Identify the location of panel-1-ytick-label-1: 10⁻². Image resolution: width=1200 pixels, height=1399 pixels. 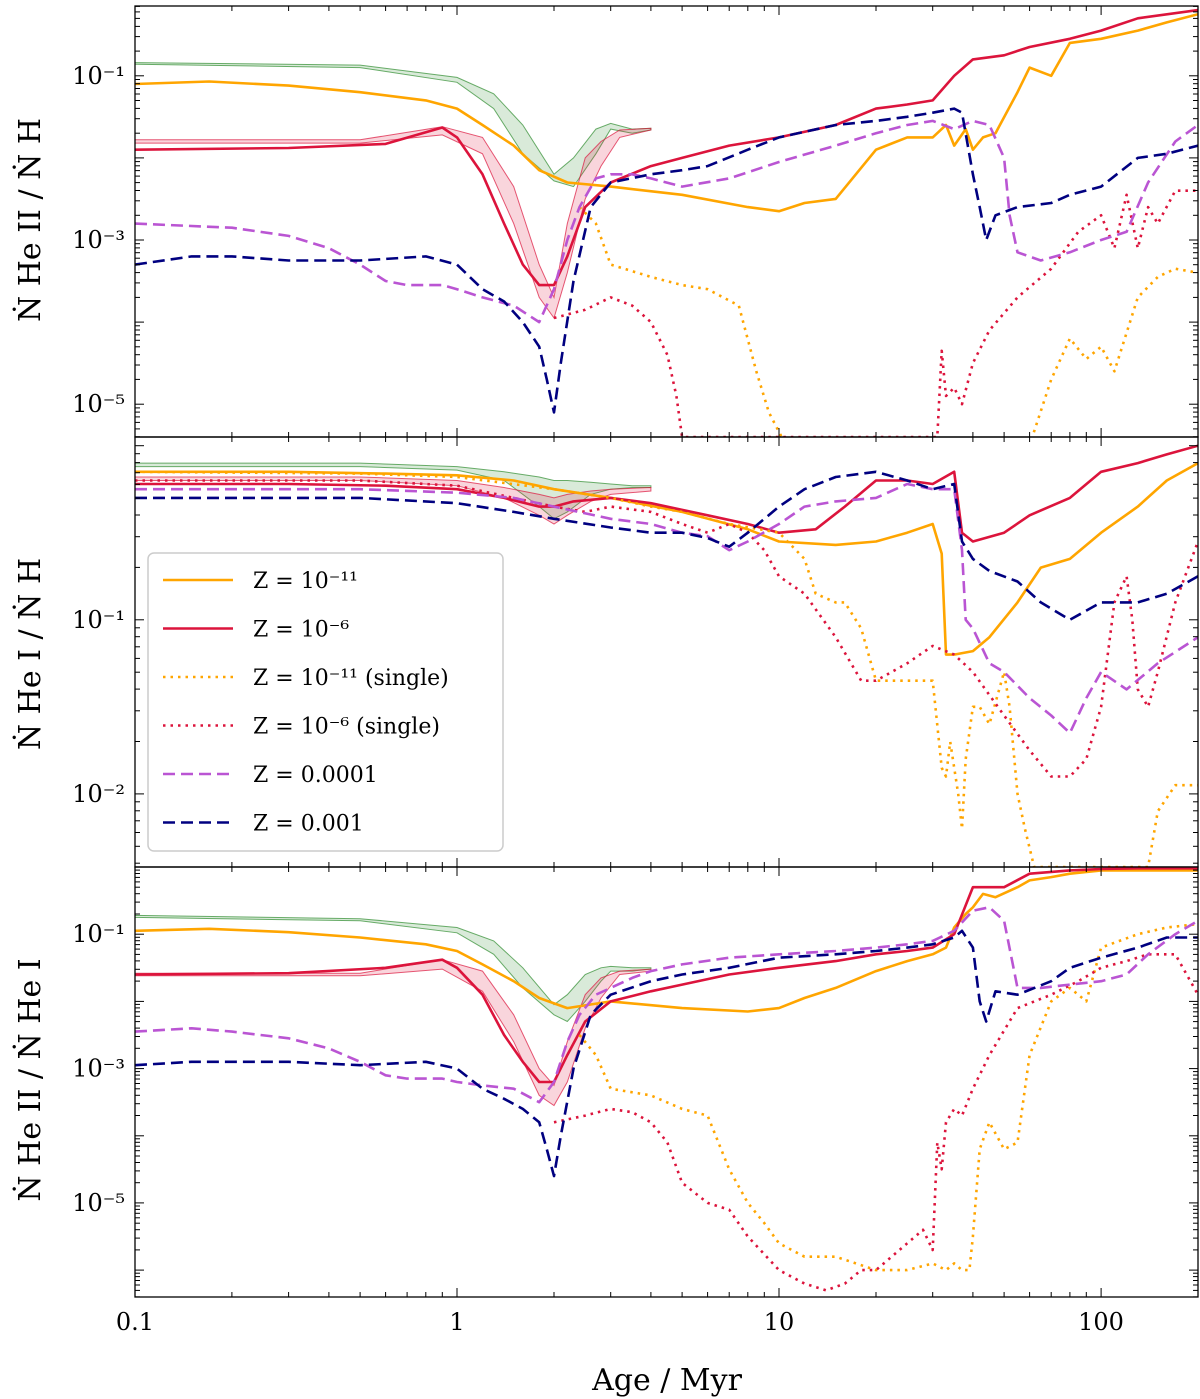
(98, 794).